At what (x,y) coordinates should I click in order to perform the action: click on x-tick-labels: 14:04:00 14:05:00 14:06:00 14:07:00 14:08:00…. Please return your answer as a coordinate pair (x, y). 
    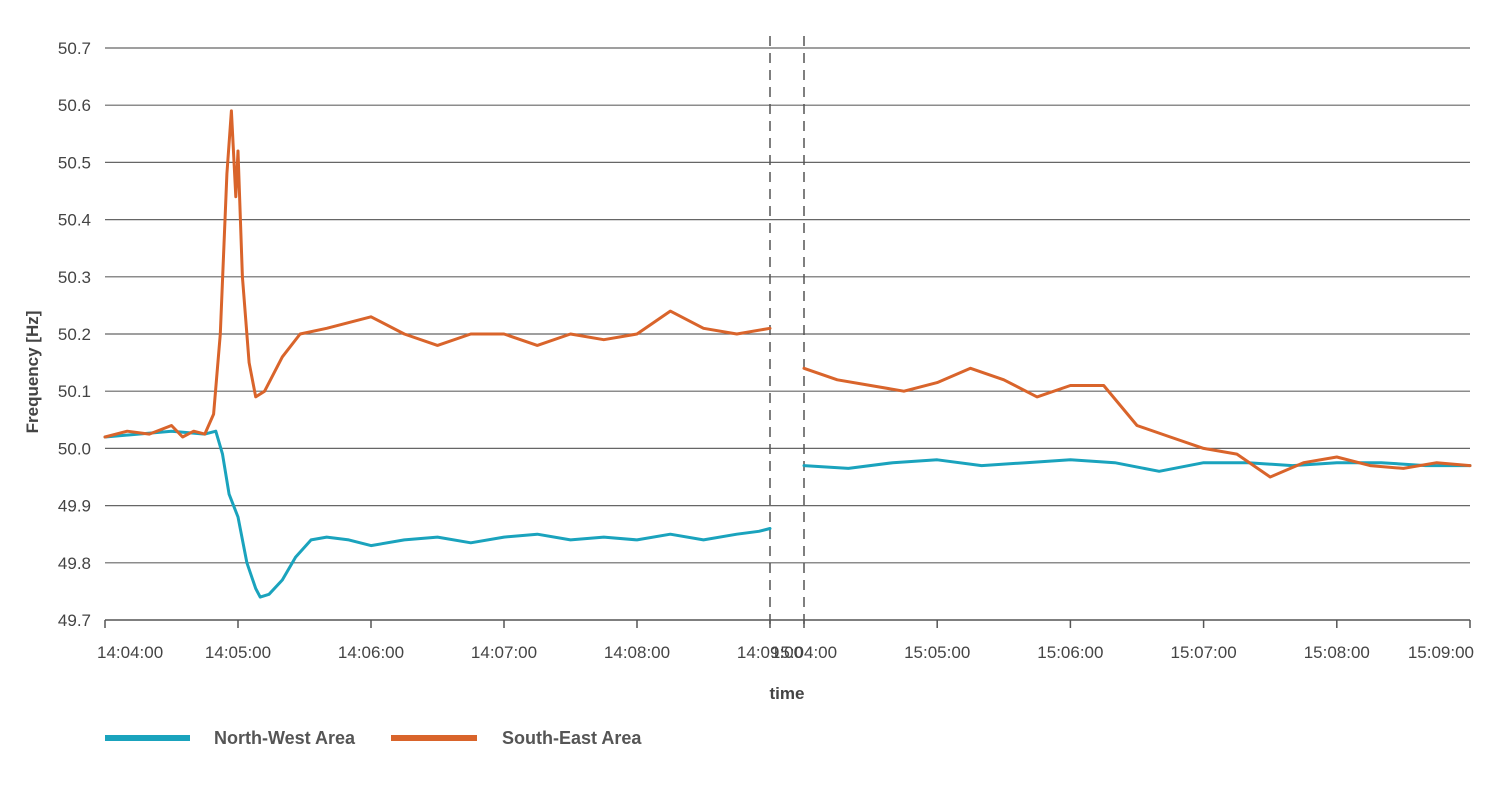
    Looking at the image, I should click on (785, 652).